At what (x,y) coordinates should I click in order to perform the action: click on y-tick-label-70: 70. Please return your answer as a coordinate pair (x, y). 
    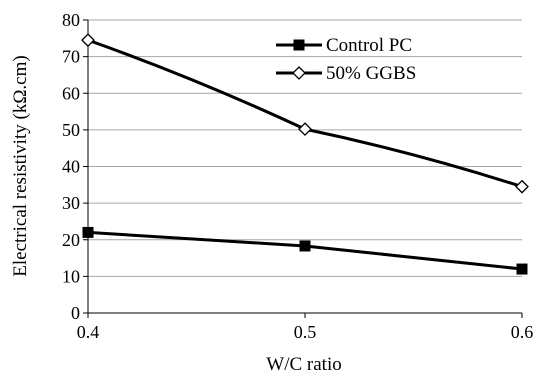
    Looking at the image, I should click on (71, 57).